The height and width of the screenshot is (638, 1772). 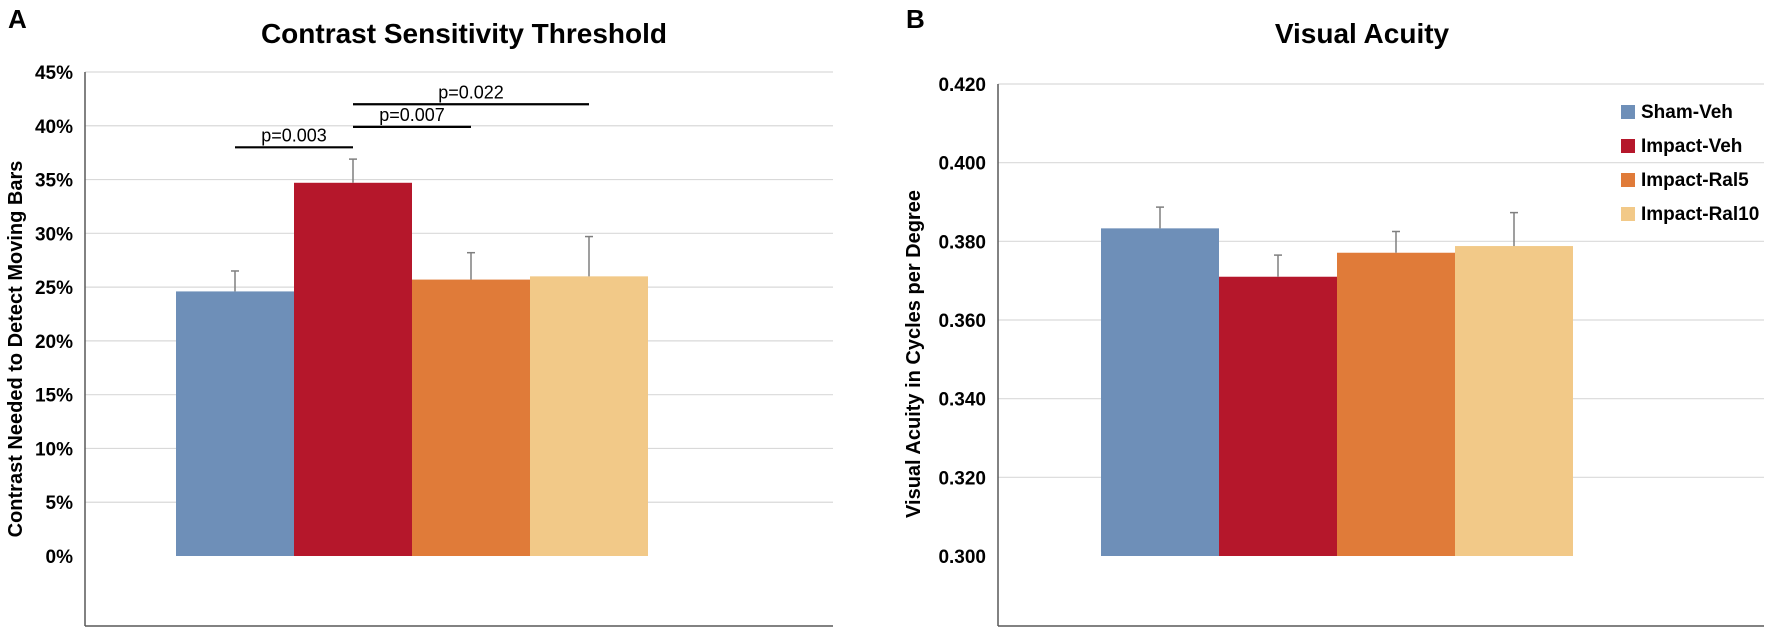 What do you see at coordinates (54, 342) in the screenshot?
I see `y-tick-label-a: 20%` at bounding box center [54, 342].